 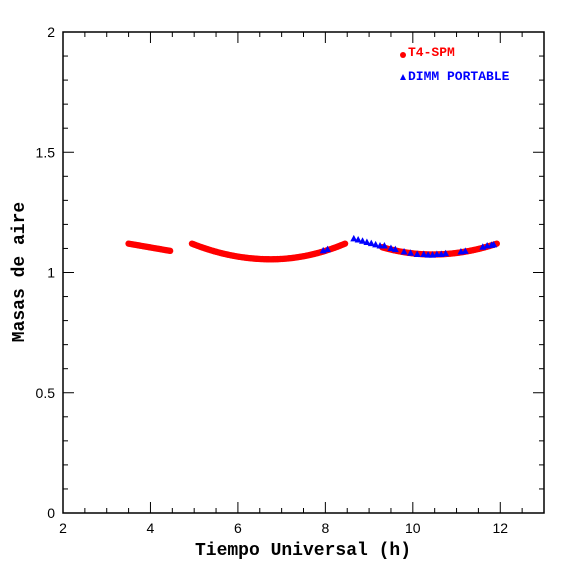 What do you see at coordinates (151, 528) in the screenshot?
I see `x-tick-label: 4` at bounding box center [151, 528].